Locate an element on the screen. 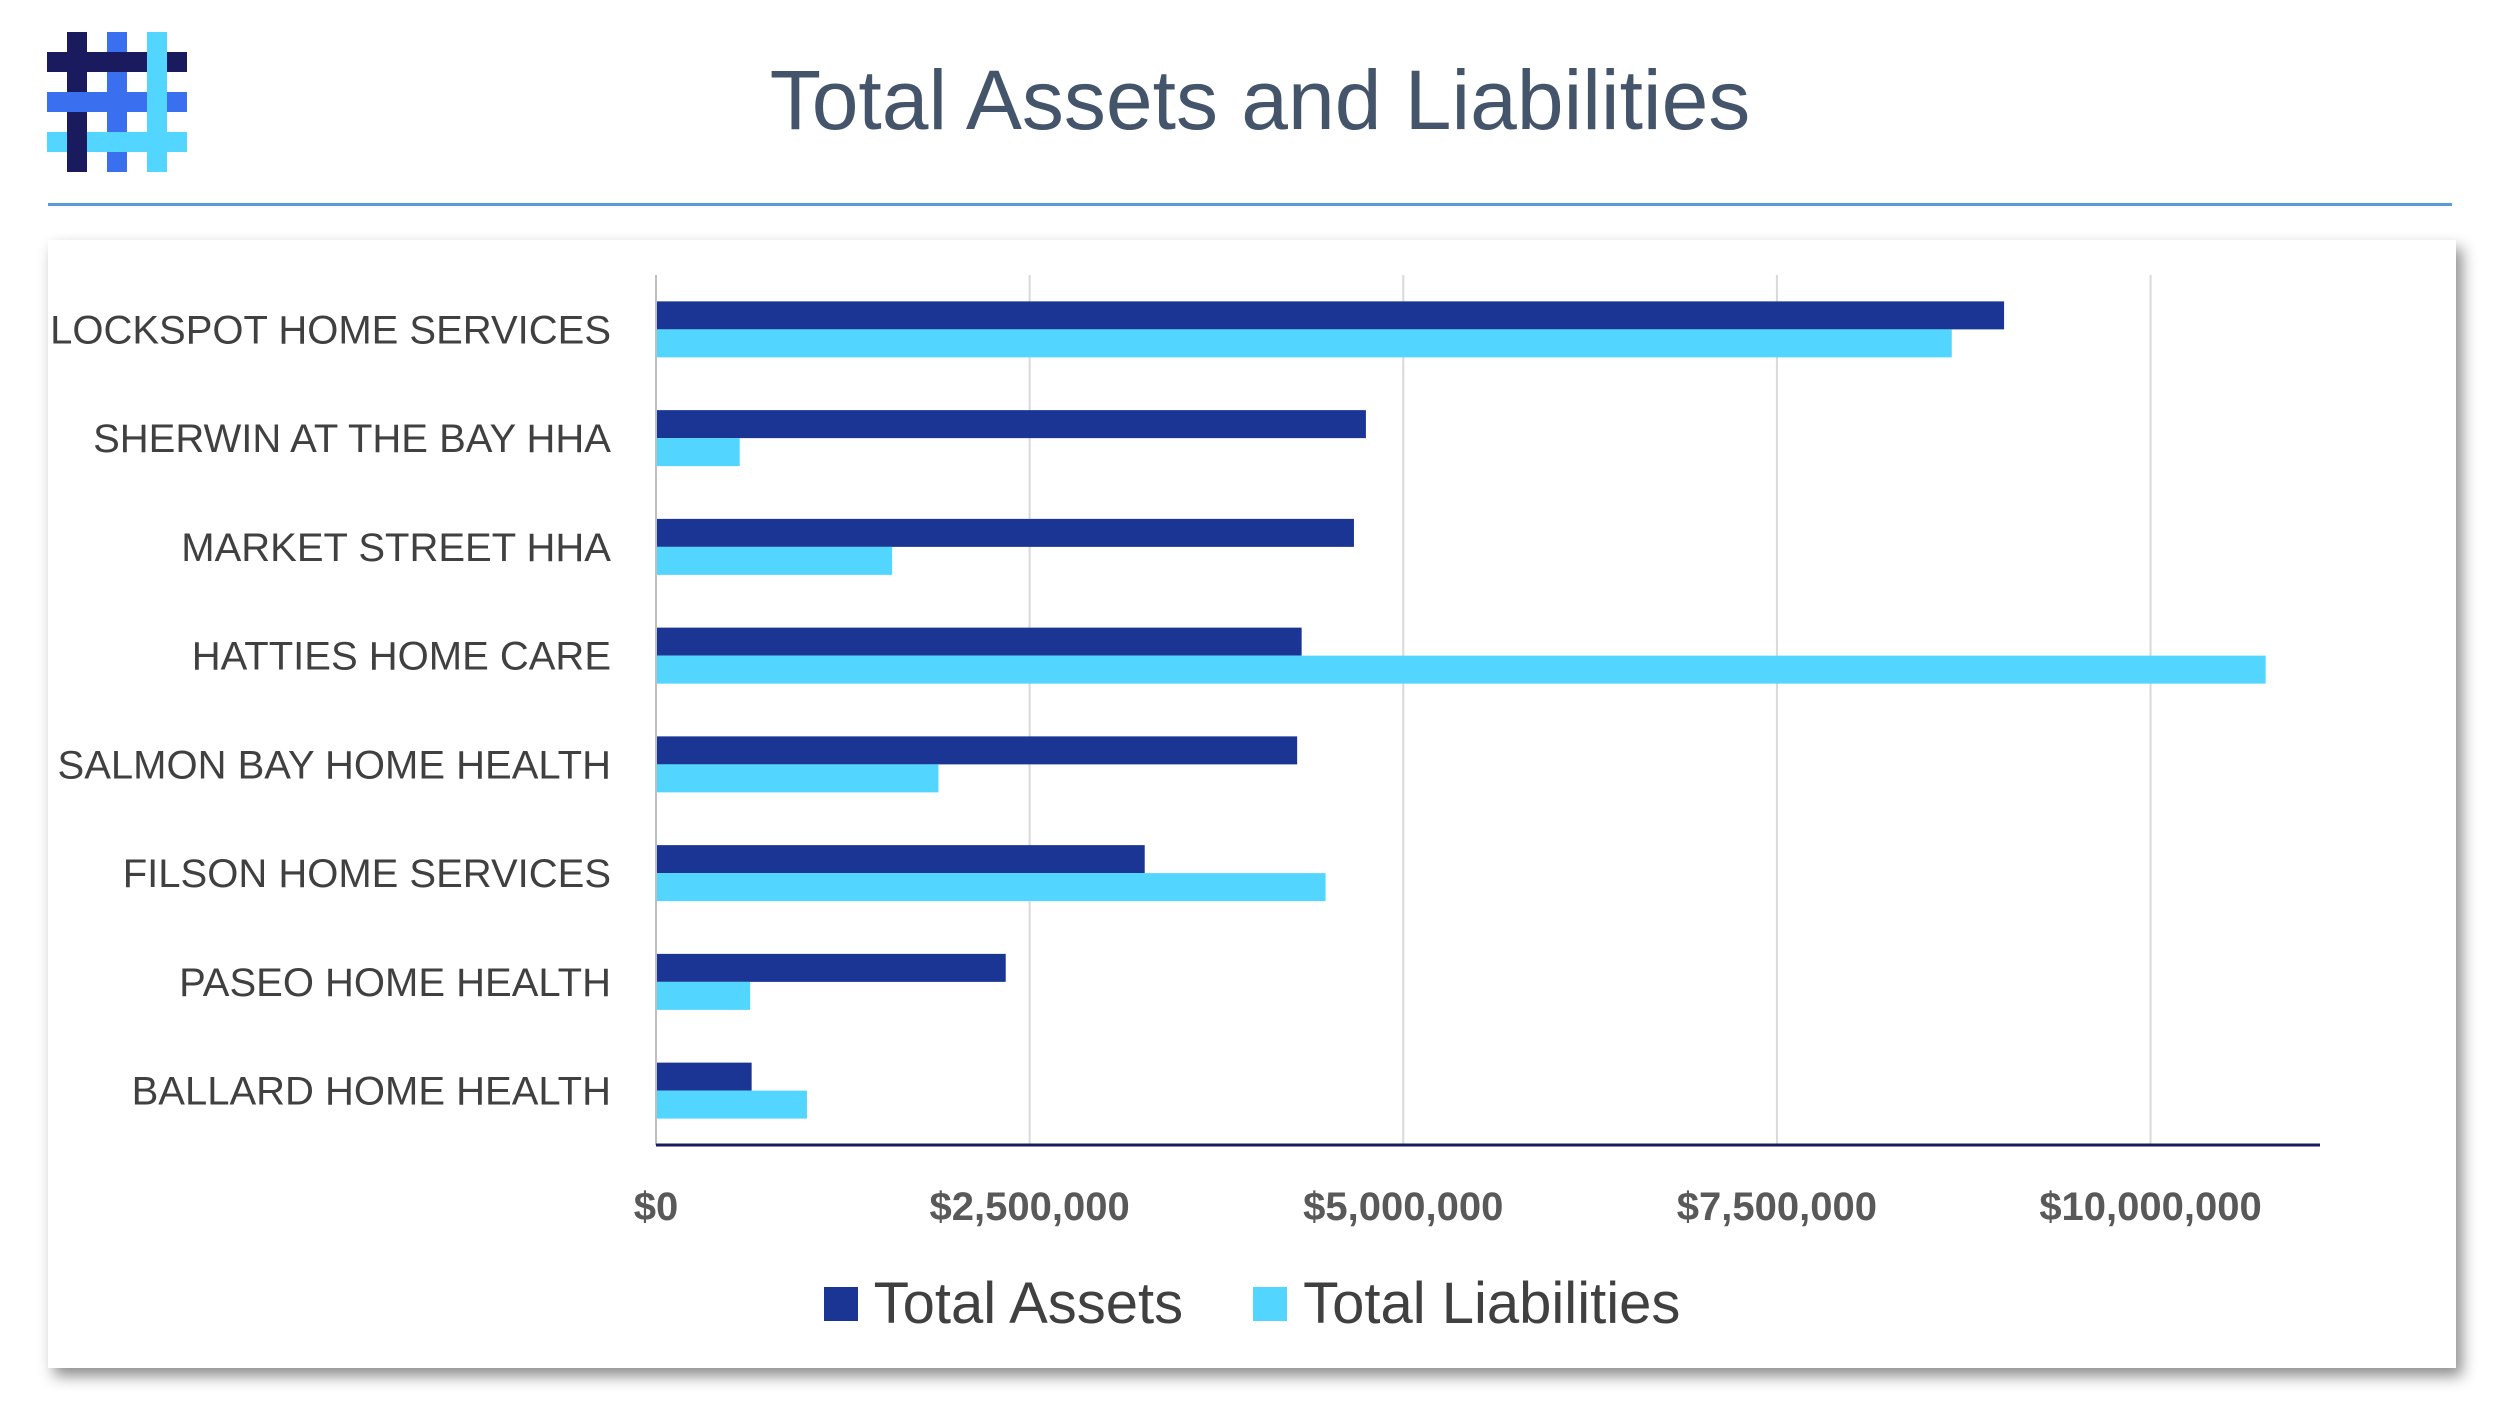 The image size is (2500, 1407). chart-legend: Total Assets Total Liabilities is located at coordinates (1252, 1303).